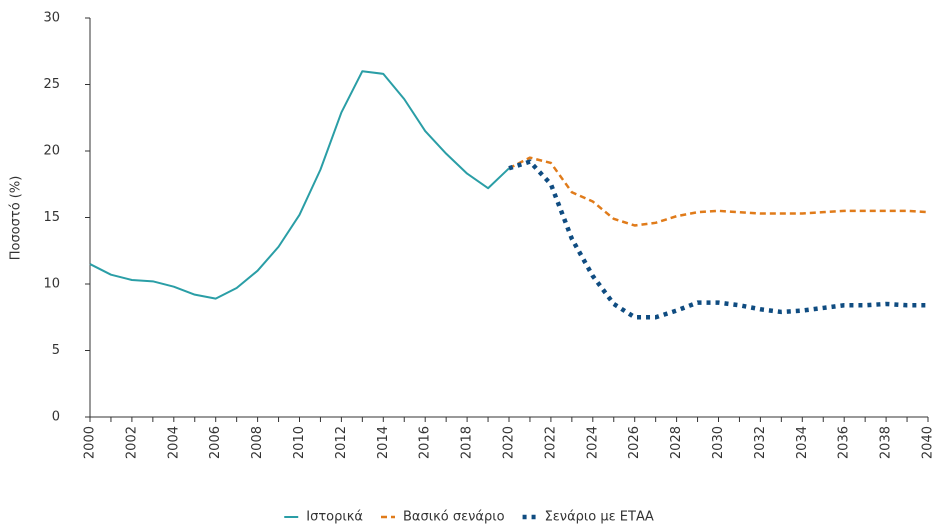 This screenshot has width=935, height=529. Describe the element at coordinates (51, 84) in the screenshot. I see `y-tick-label: 25` at that location.